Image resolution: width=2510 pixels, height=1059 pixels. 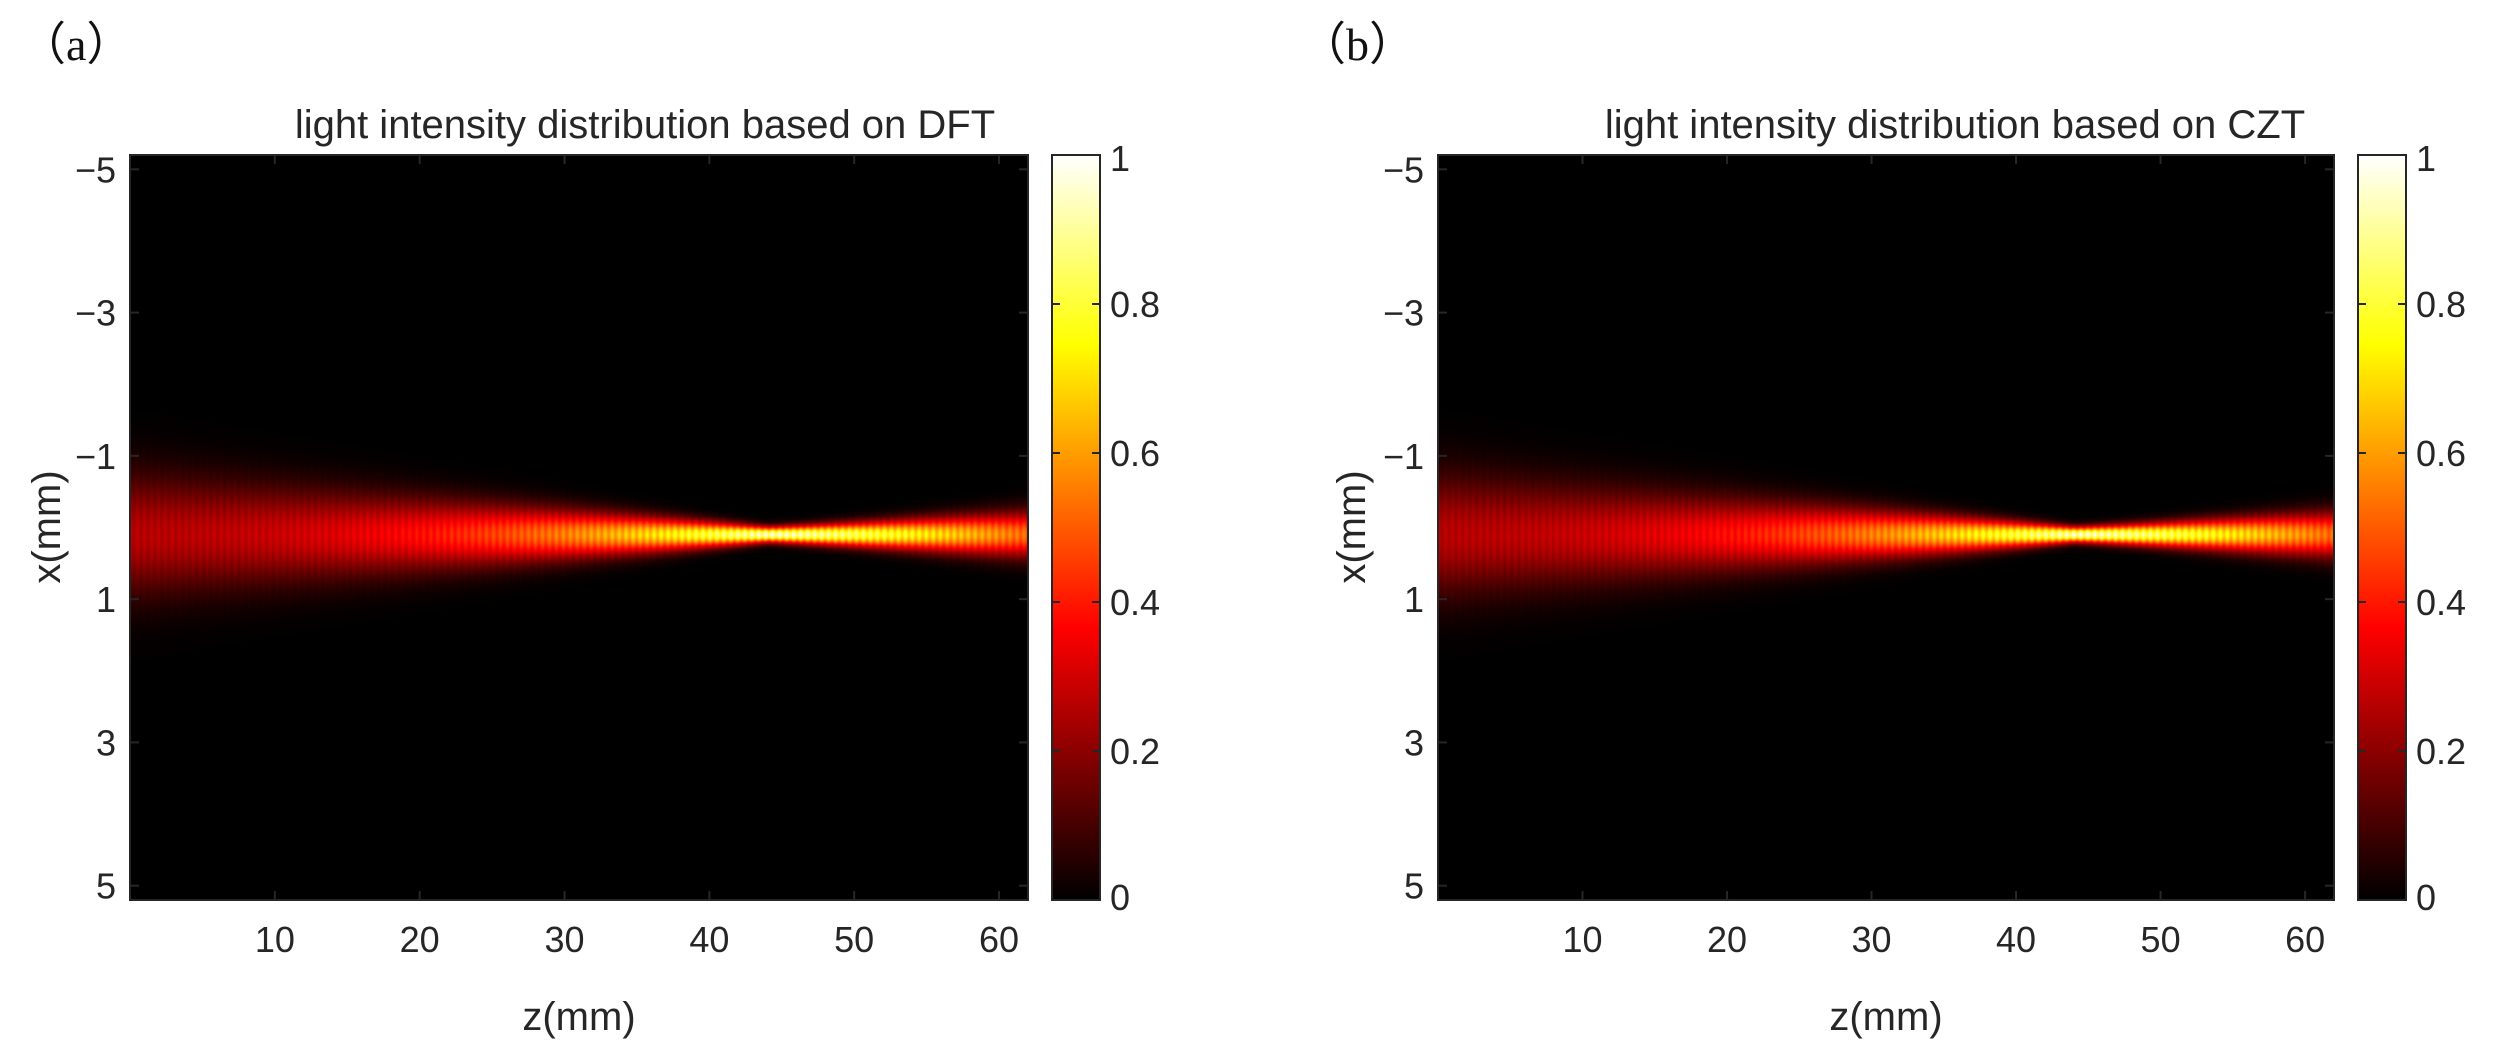 What do you see at coordinates (76, 44) in the screenshot?
I see `panel-label: （a）` at bounding box center [76, 44].